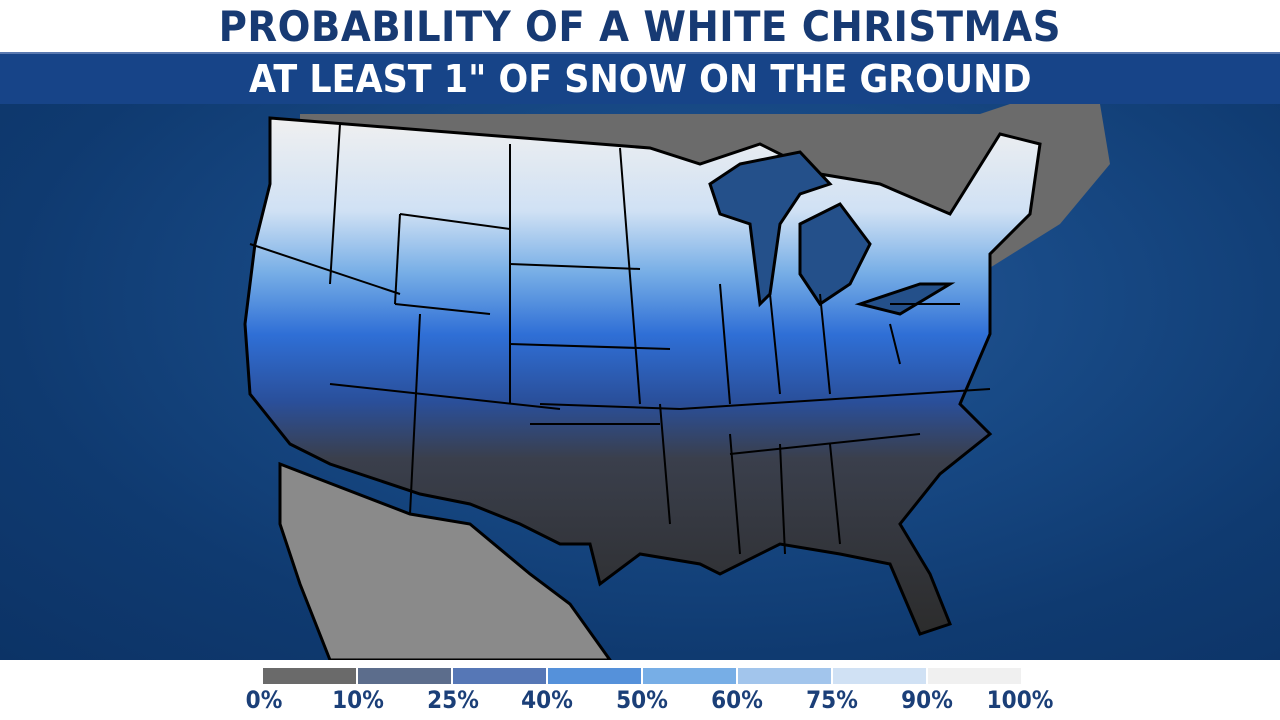 The image size is (1280, 720). I want to click on legend-label-0: 0%, so click(264, 700).